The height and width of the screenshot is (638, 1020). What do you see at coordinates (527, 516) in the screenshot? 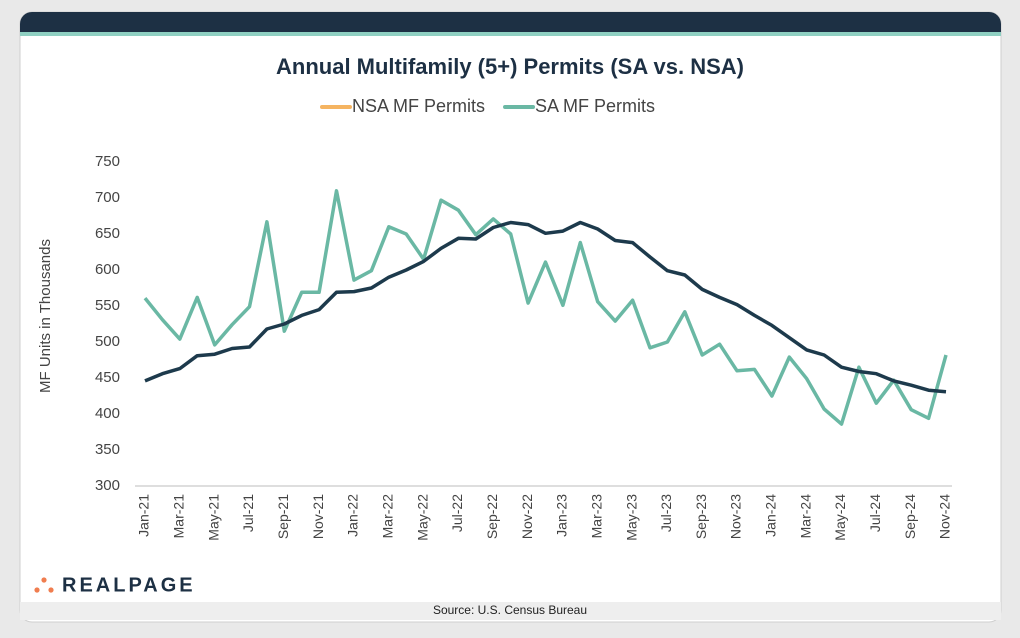
I see `x-tick-label: Nov-22` at bounding box center [527, 516].